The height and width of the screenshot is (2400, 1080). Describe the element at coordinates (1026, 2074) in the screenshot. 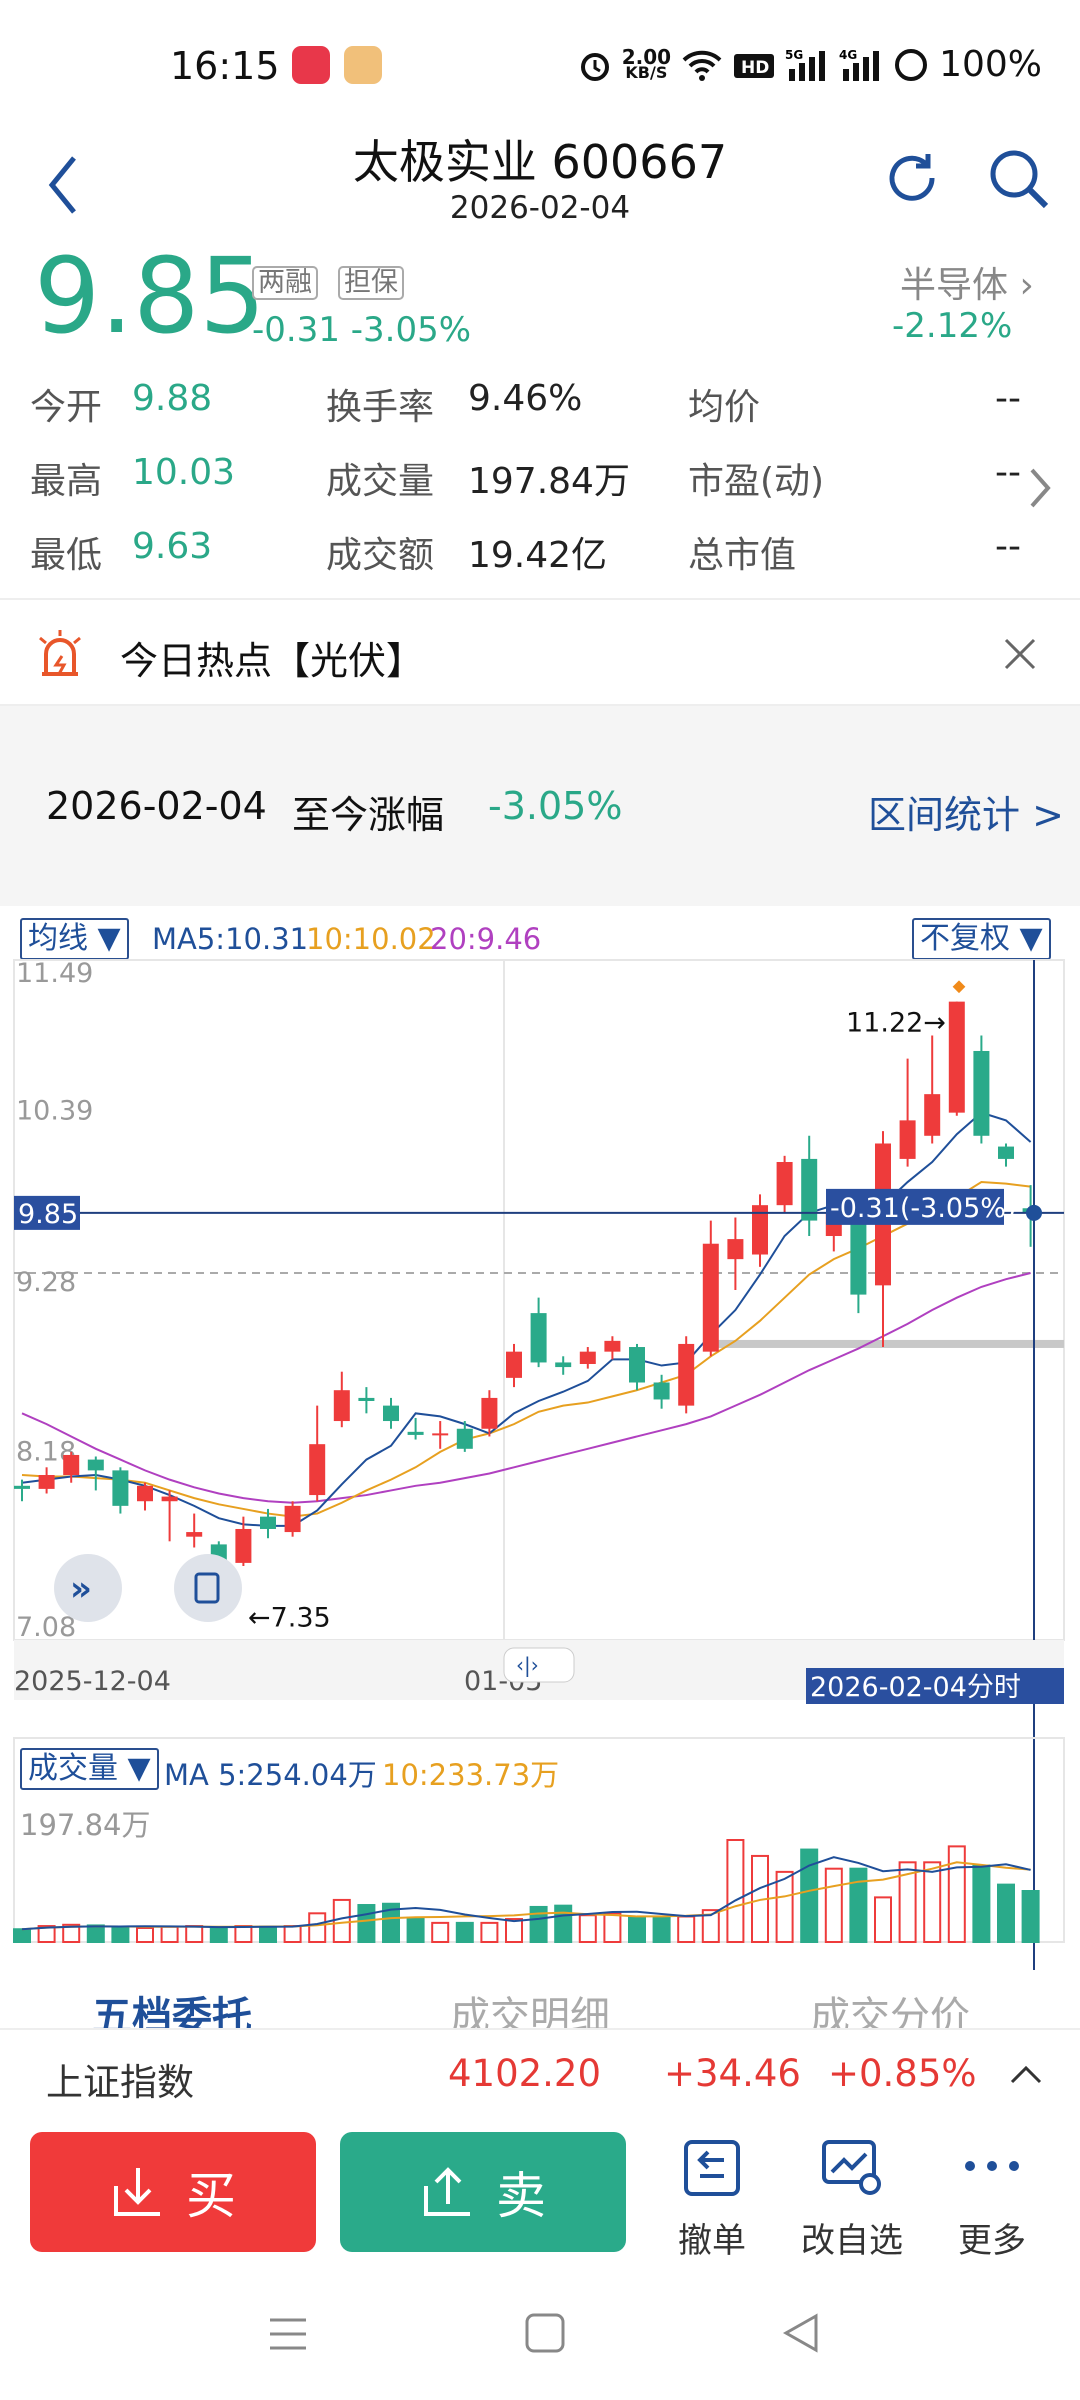

I see `chevron-up-icon` at that location.